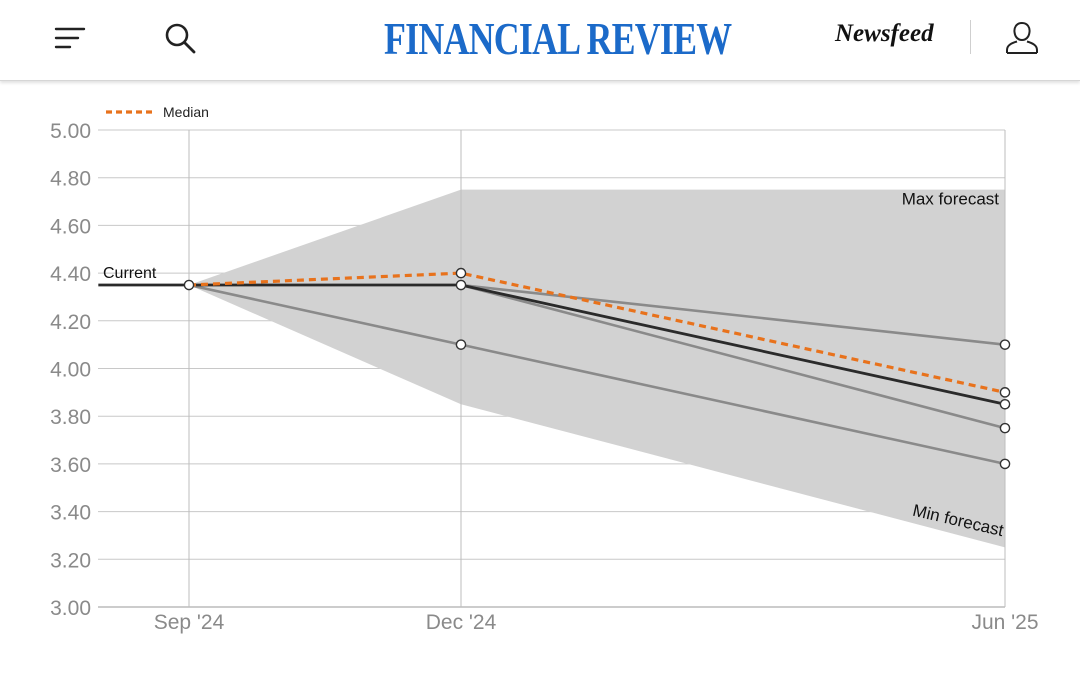 The image size is (1080, 677). What do you see at coordinates (884, 33) in the screenshot?
I see `newsfeed-link: Newsfeed` at bounding box center [884, 33].